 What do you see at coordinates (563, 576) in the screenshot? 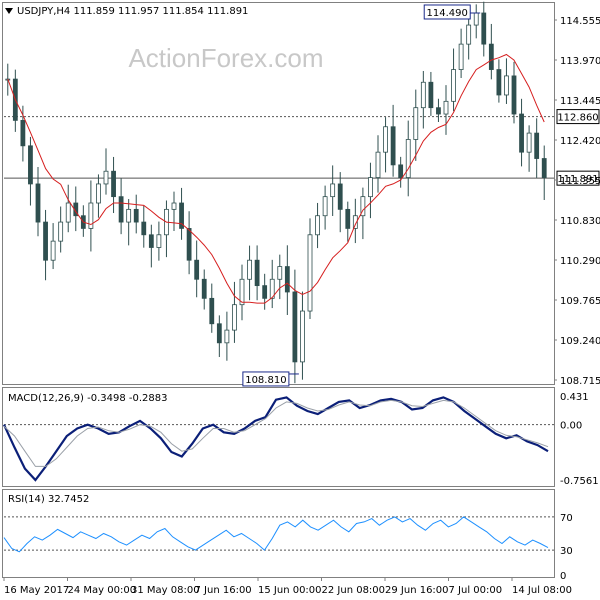
I see `rsi-tick-label: 0` at bounding box center [563, 576].